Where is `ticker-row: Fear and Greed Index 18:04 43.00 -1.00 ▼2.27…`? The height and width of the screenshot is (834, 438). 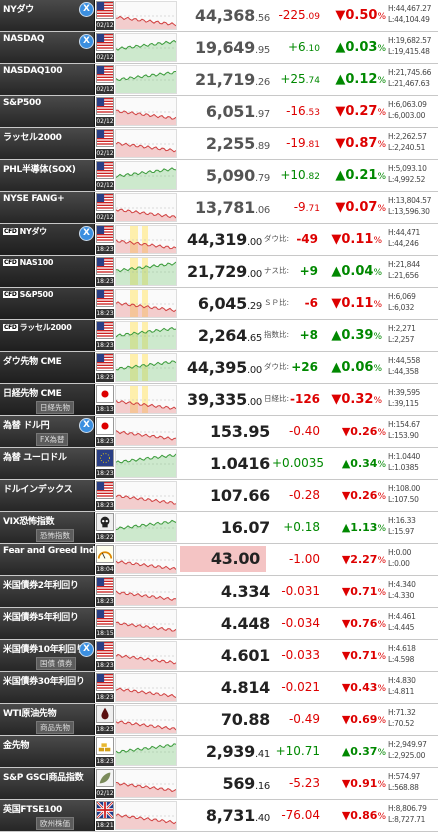 ticker-row: Fear and Greed Index 18:04 43.00 -1.00 ▼2.27… is located at coordinates (219, 560).